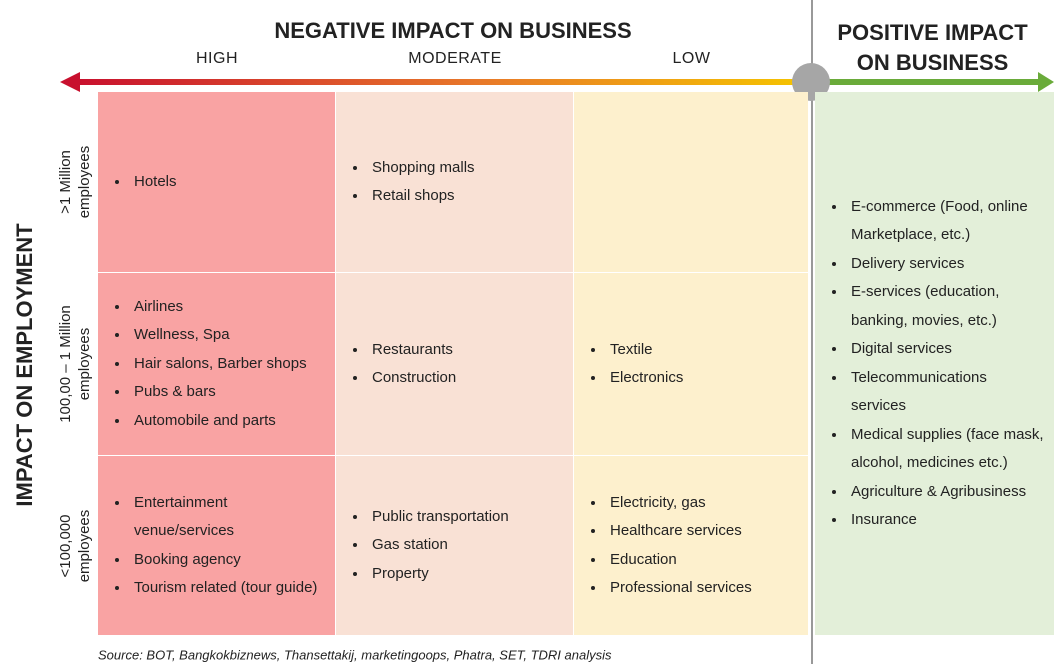 The image size is (1054, 664). I want to click on list-item: Electricity, gas, so click(702, 503).